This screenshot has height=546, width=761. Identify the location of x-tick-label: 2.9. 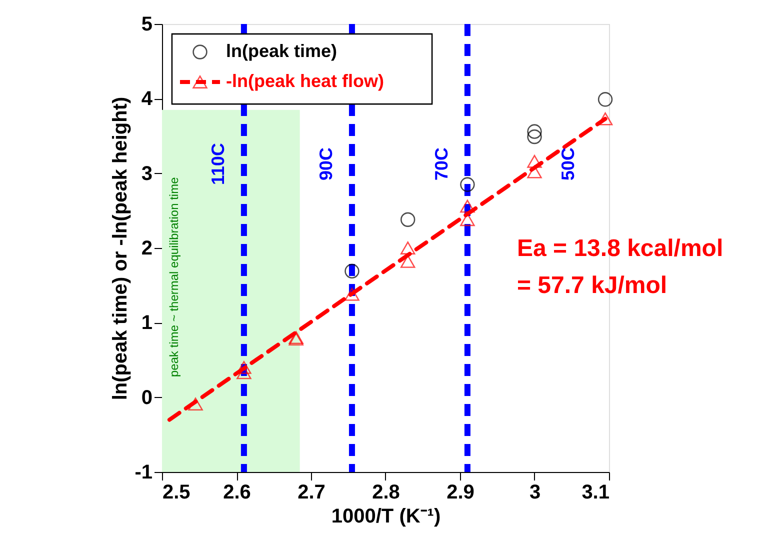
(460, 493).